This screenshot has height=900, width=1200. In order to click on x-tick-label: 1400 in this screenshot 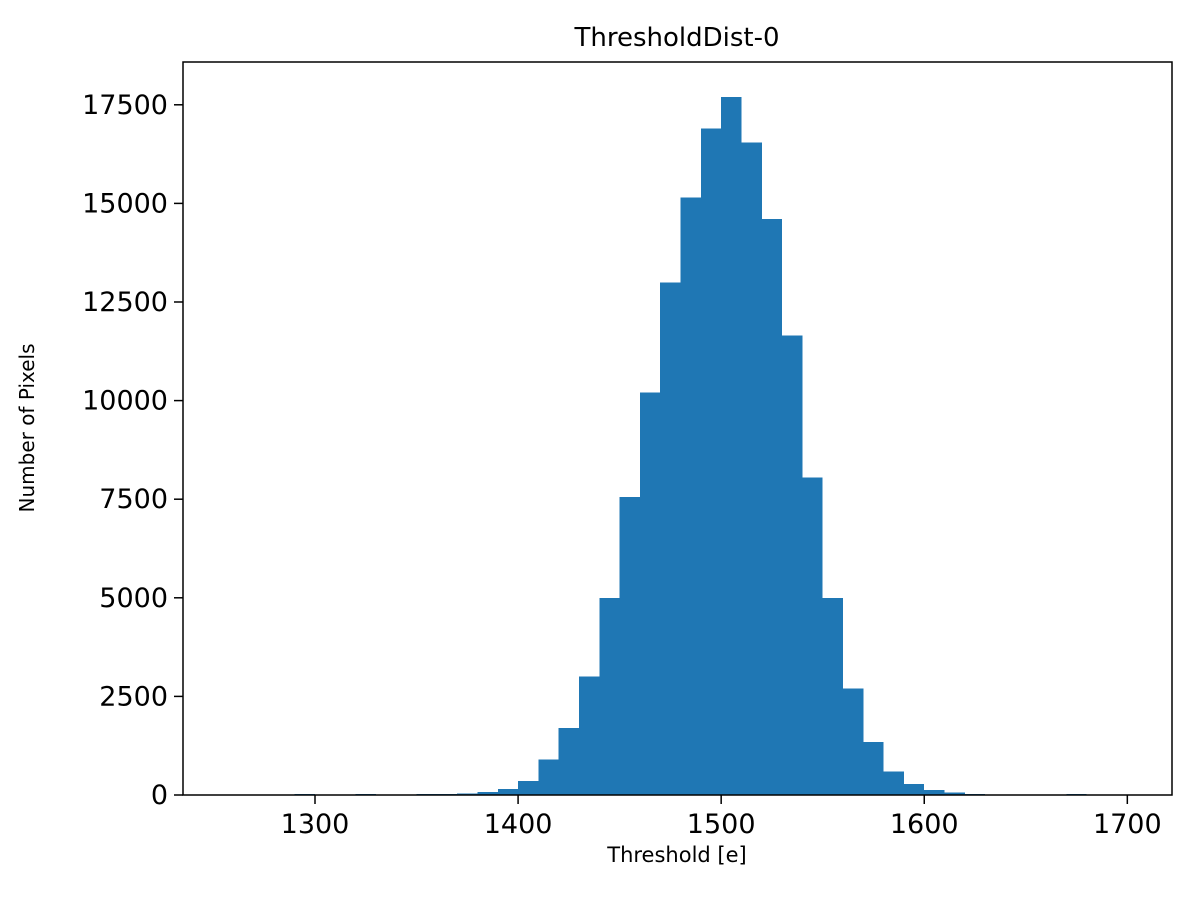, I will do `click(518, 824)`.